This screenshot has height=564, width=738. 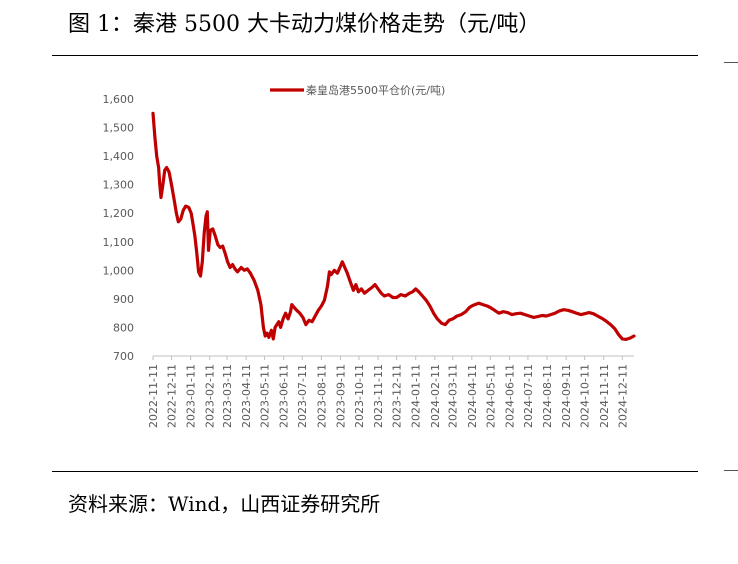 I want to click on x-tick-label: 2024-08-11, so click(x=547, y=396).